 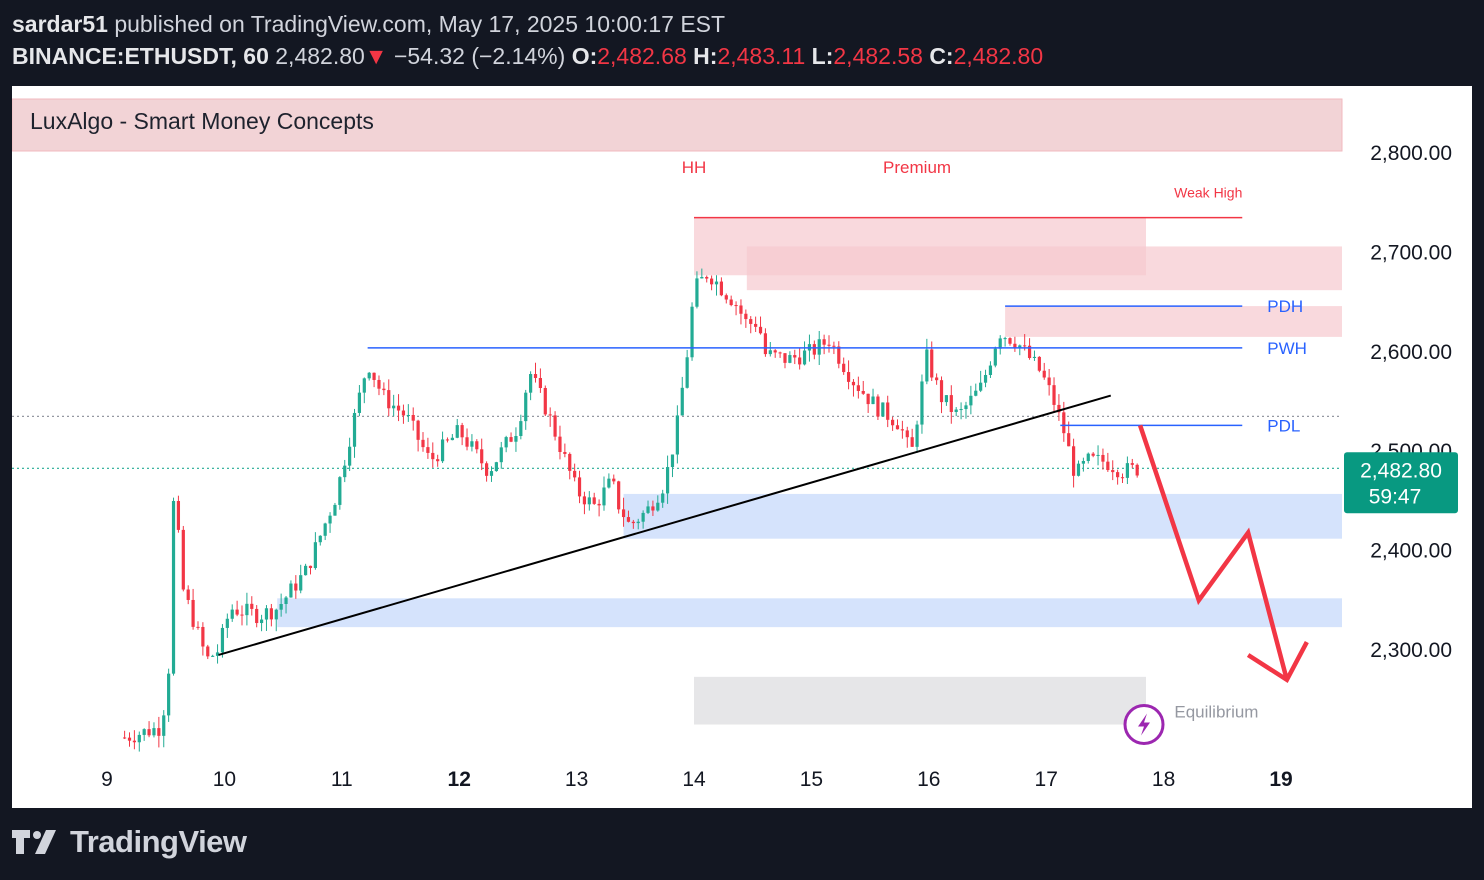 I want to click on projection-arrow, so click(x=1213, y=552).